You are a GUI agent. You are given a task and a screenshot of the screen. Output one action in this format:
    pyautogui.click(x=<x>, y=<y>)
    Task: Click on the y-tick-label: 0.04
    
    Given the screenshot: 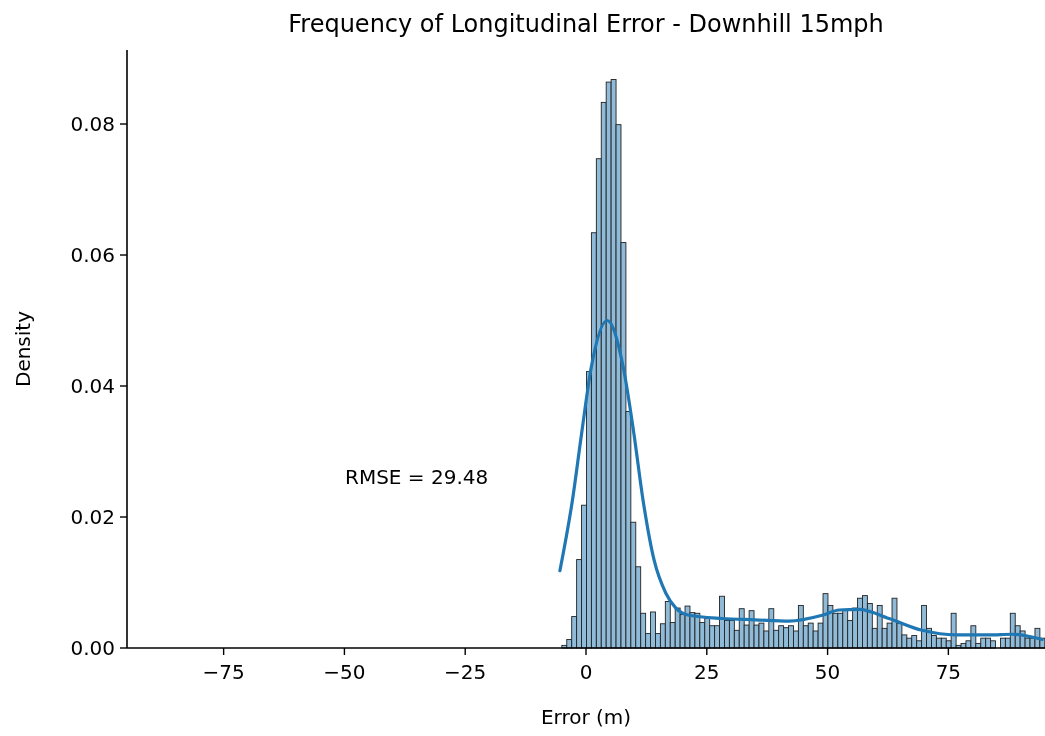 What is the action you would take?
    pyautogui.click(x=92, y=386)
    